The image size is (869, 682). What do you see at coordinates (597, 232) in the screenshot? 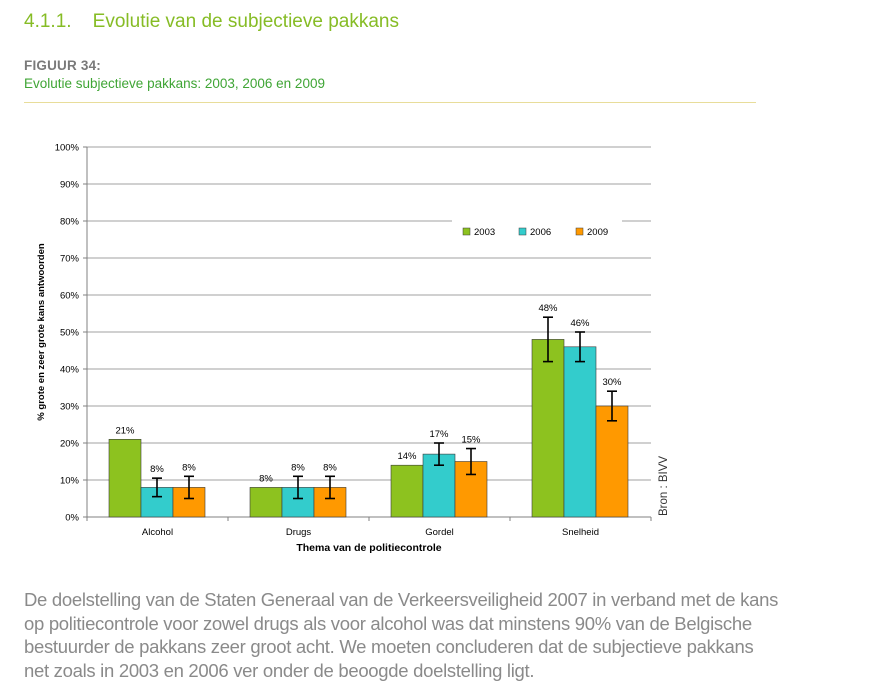
I see `legend-label: 2009` at bounding box center [597, 232].